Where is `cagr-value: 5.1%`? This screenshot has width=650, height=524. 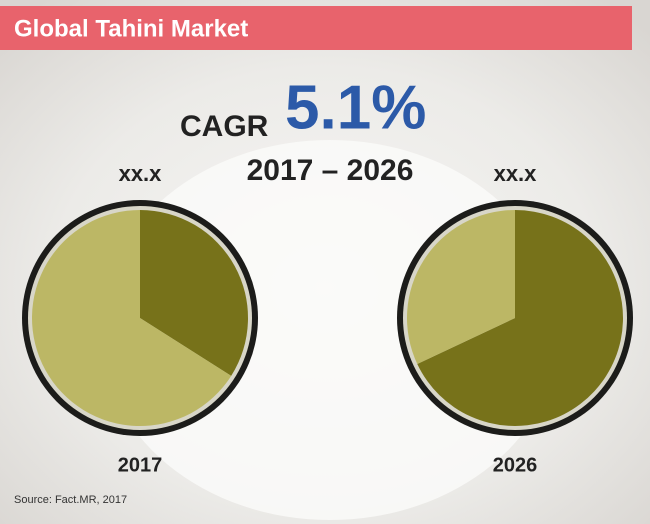
cagr-value: 5.1% is located at coordinates (355, 107).